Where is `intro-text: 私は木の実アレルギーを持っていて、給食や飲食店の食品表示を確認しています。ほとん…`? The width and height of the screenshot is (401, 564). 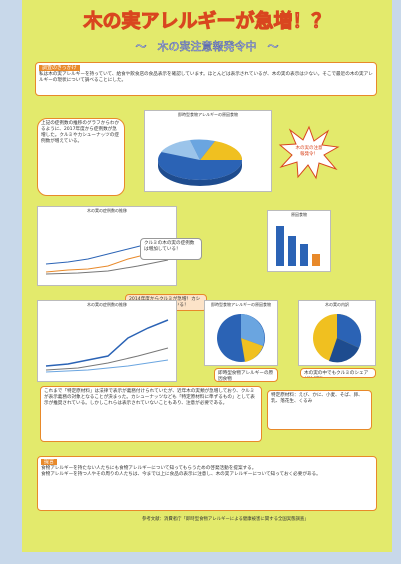 intro-text: 私は木の実アレルギーを持っていて、給食や飲食店の食品表示を確認しています。ほとん… is located at coordinates (206, 77).